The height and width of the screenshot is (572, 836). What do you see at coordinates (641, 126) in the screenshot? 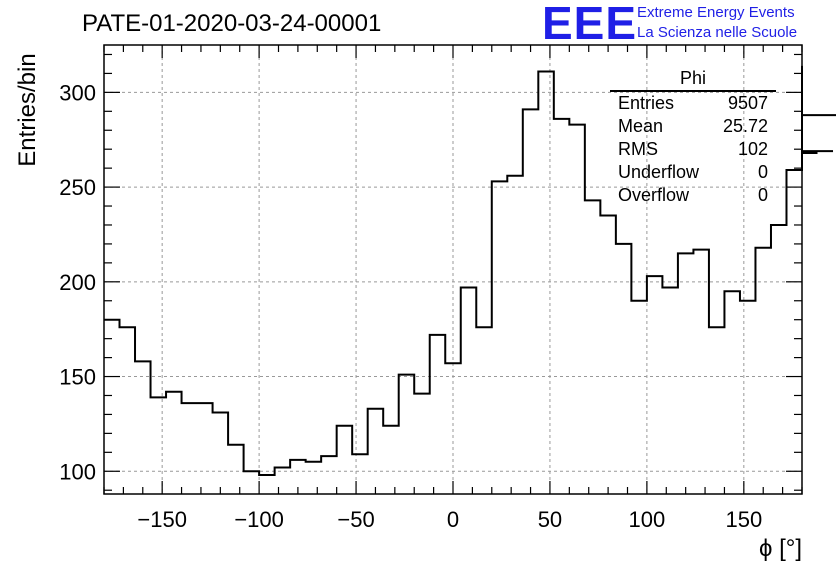
I see `stat-label: Mean` at bounding box center [641, 126].